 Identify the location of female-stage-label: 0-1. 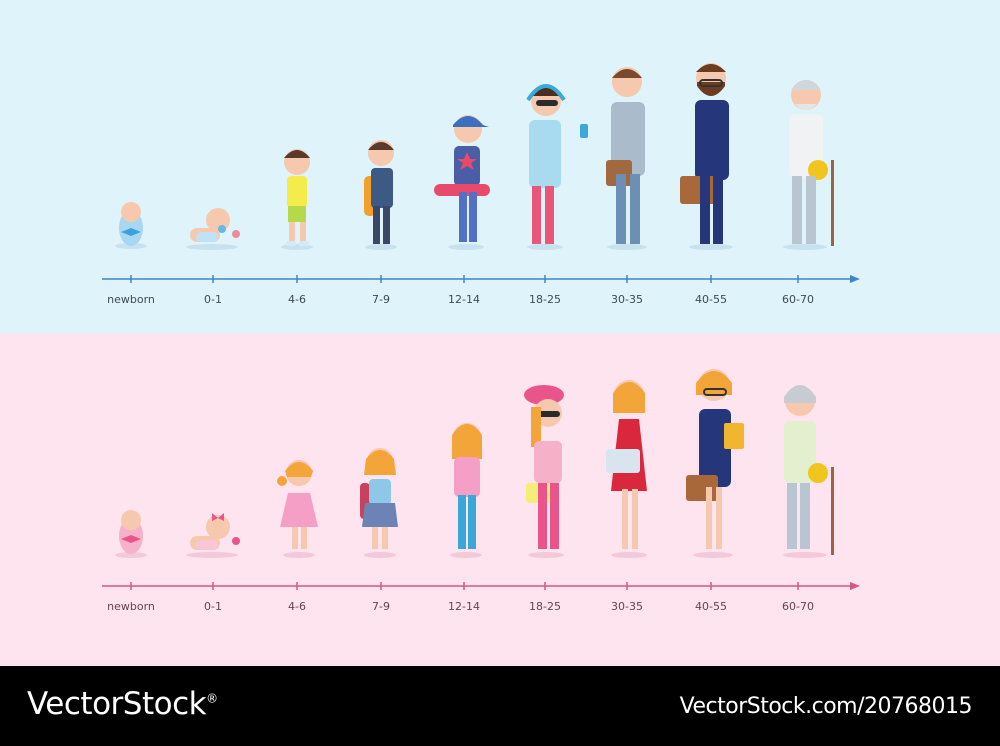
(213, 606).